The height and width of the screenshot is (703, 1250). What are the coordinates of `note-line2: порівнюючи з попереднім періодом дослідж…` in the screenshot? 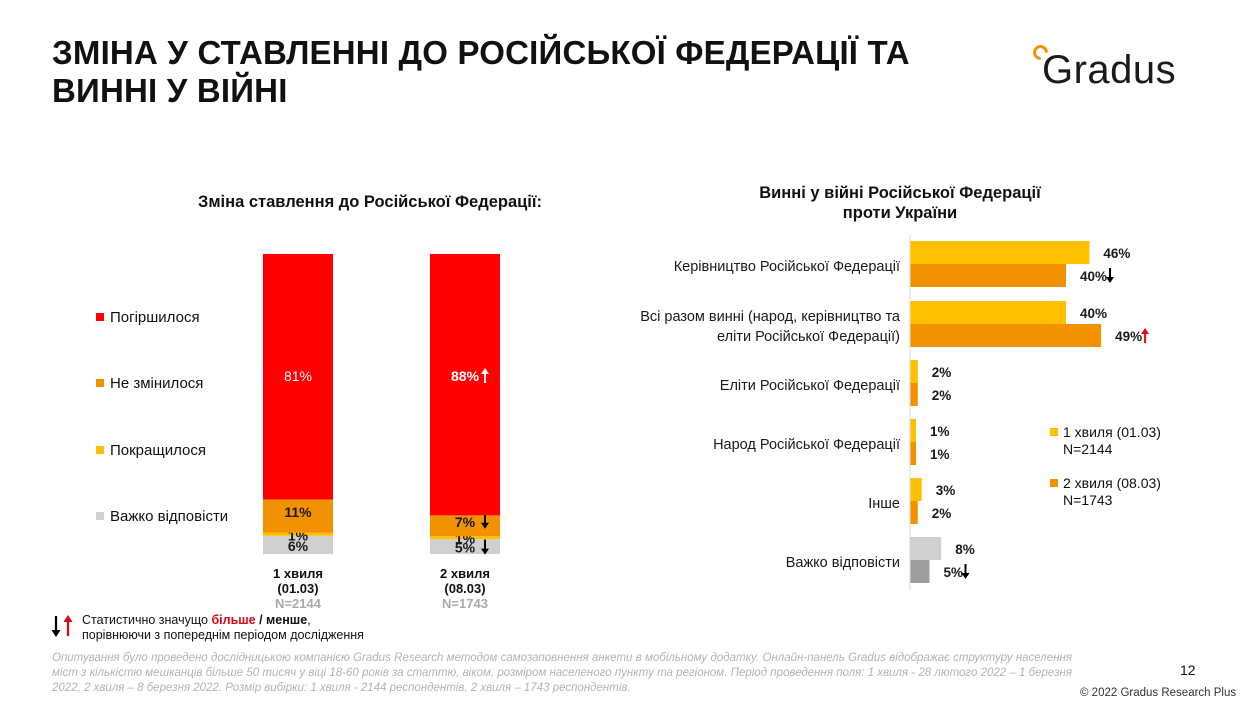 It's located at (223, 635).